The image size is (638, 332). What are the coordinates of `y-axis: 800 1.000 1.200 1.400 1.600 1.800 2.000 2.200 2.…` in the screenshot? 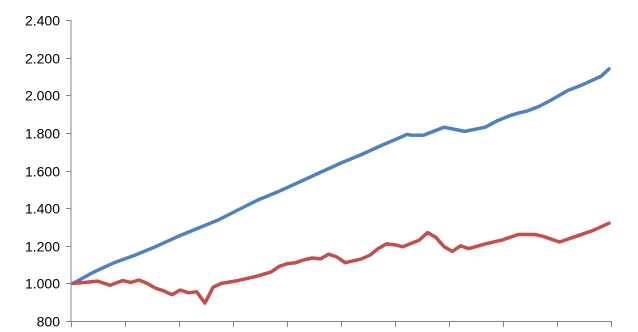 It's located at (48, 171).